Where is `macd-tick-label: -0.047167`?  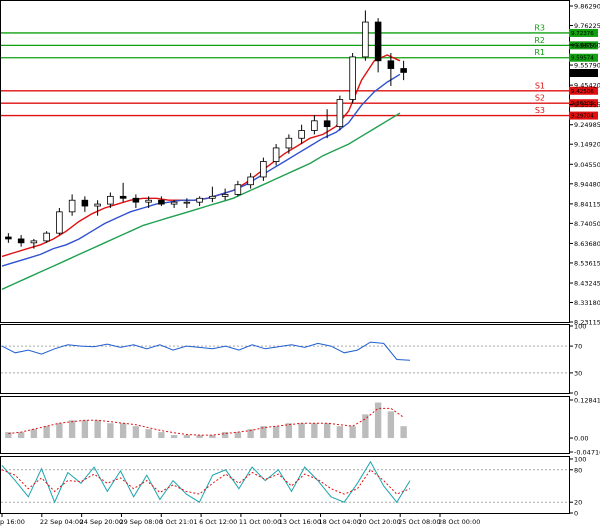 macd-tick-label: -0.047167 is located at coordinates (587, 453).